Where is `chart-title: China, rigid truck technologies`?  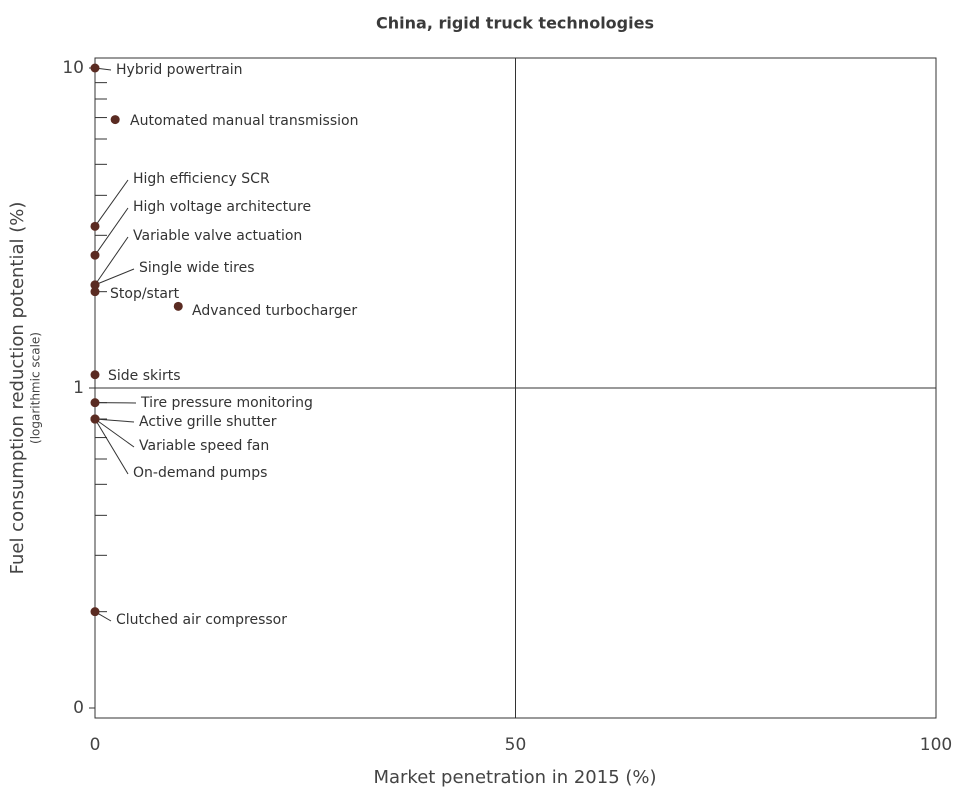 chart-title: China, rigid truck technologies is located at coordinates (515, 23).